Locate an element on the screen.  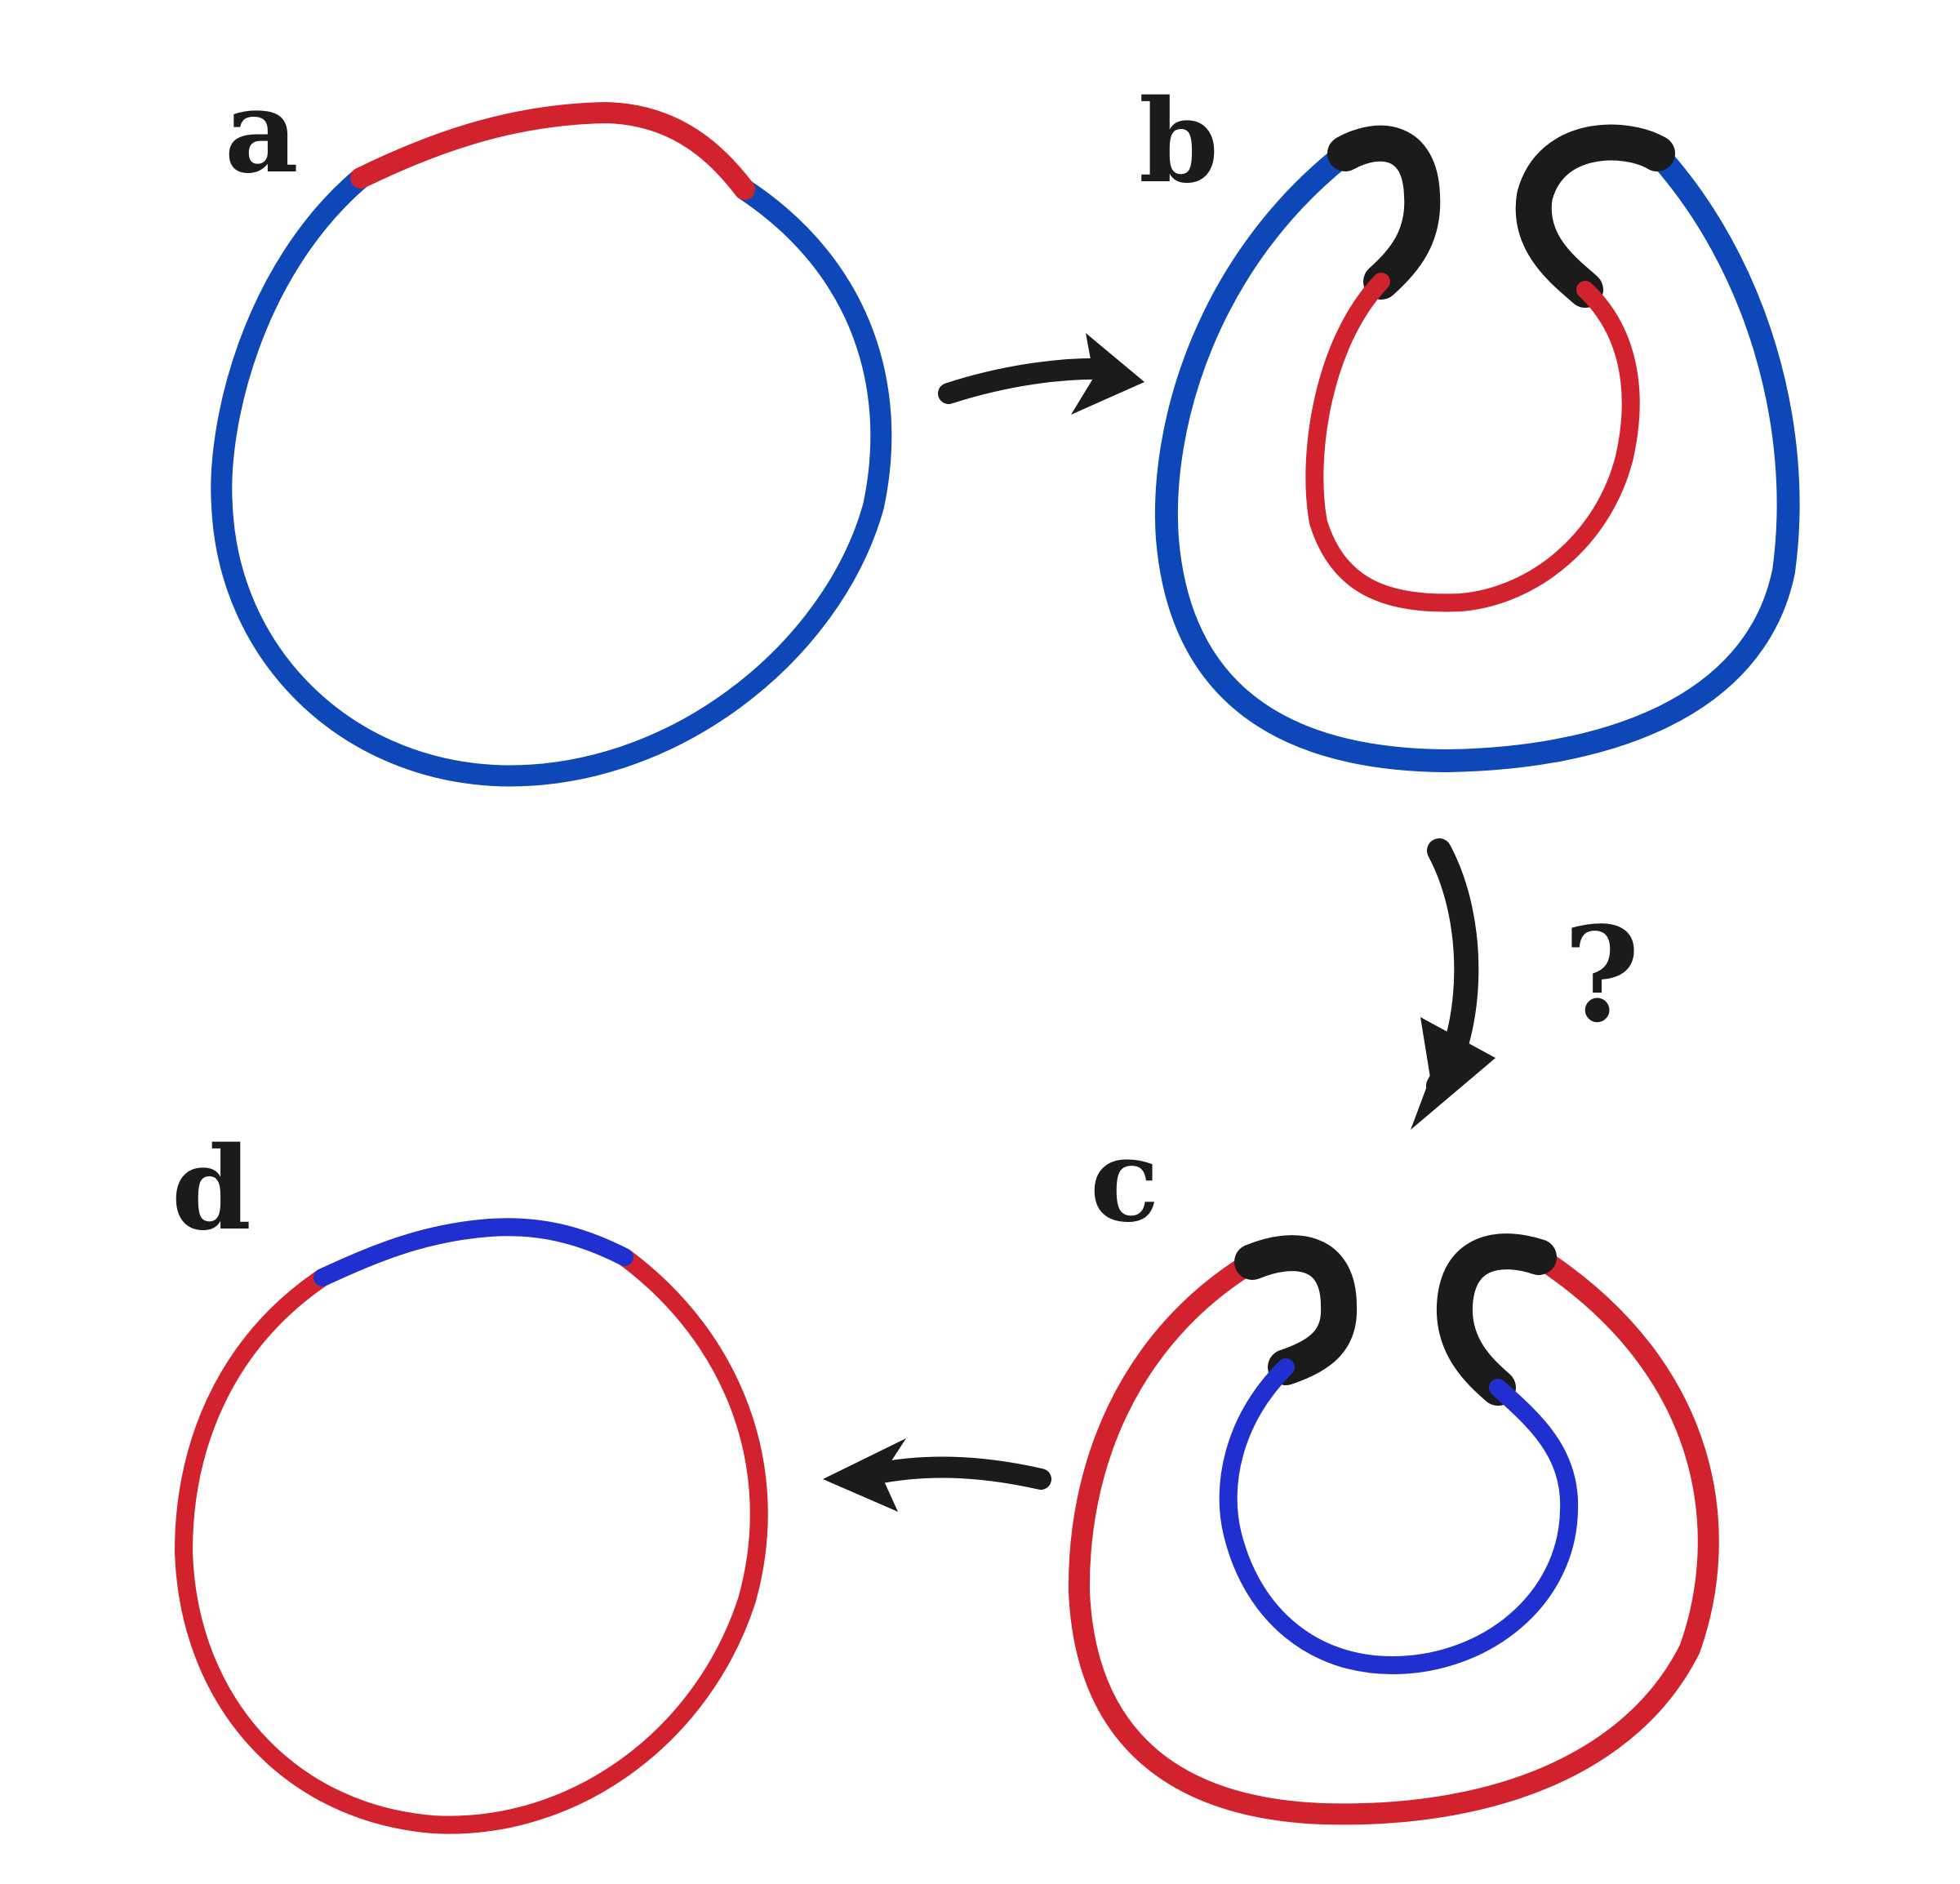
panel-b-left-hook is located at coordinates (1384, 212).